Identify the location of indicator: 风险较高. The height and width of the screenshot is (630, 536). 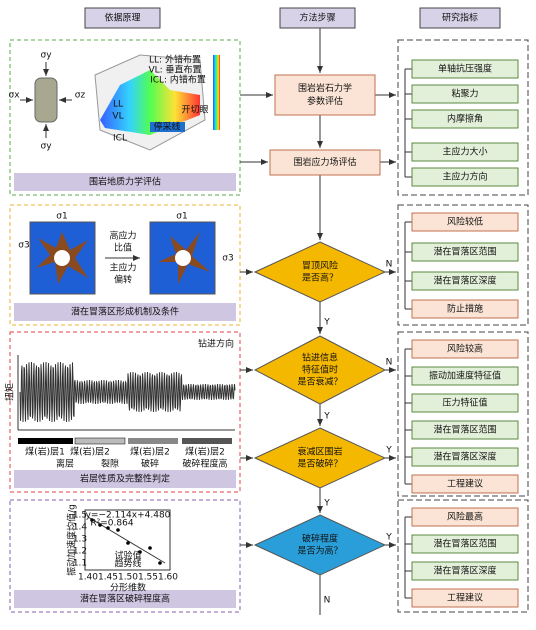
(465, 349).